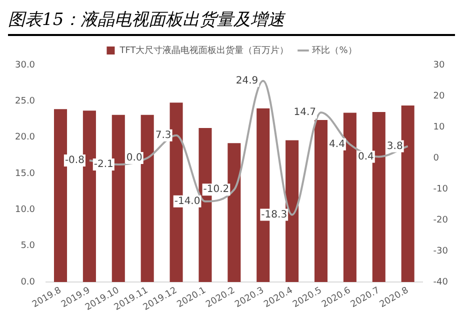 The width and height of the screenshot is (463, 329). Describe the element at coordinates (74, 160) in the screenshot. I see `data-label: -0.8` at that location.